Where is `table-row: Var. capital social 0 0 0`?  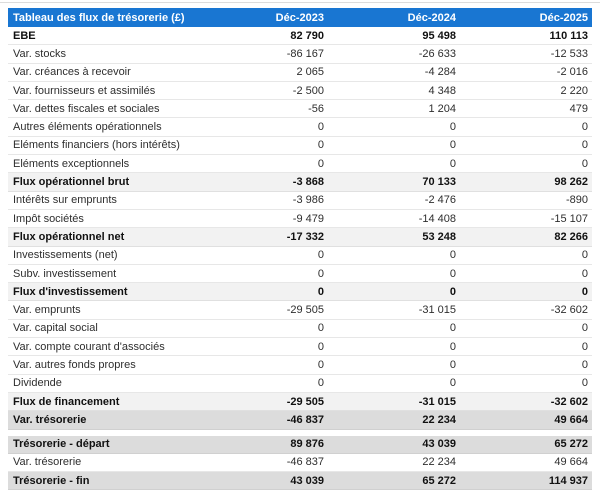
table-row: Var. capital social 0 0 0 is located at coordinates (300, 329).